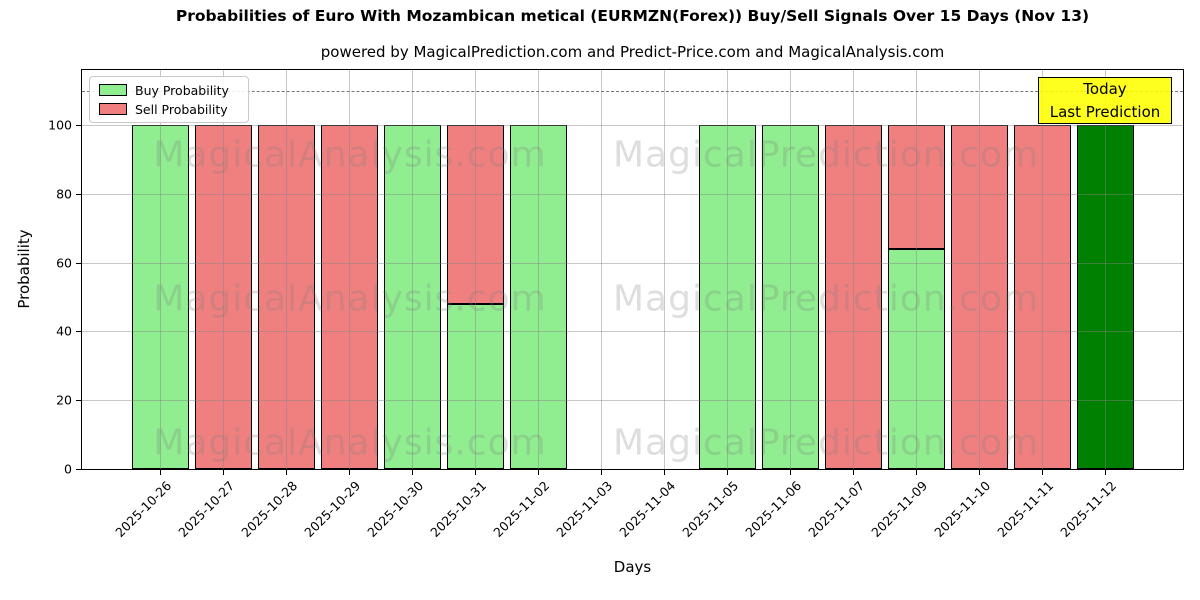  Describe the element at coordinates (632, 91) in the screenshot. I see `threshold-dashed-line` at that location.